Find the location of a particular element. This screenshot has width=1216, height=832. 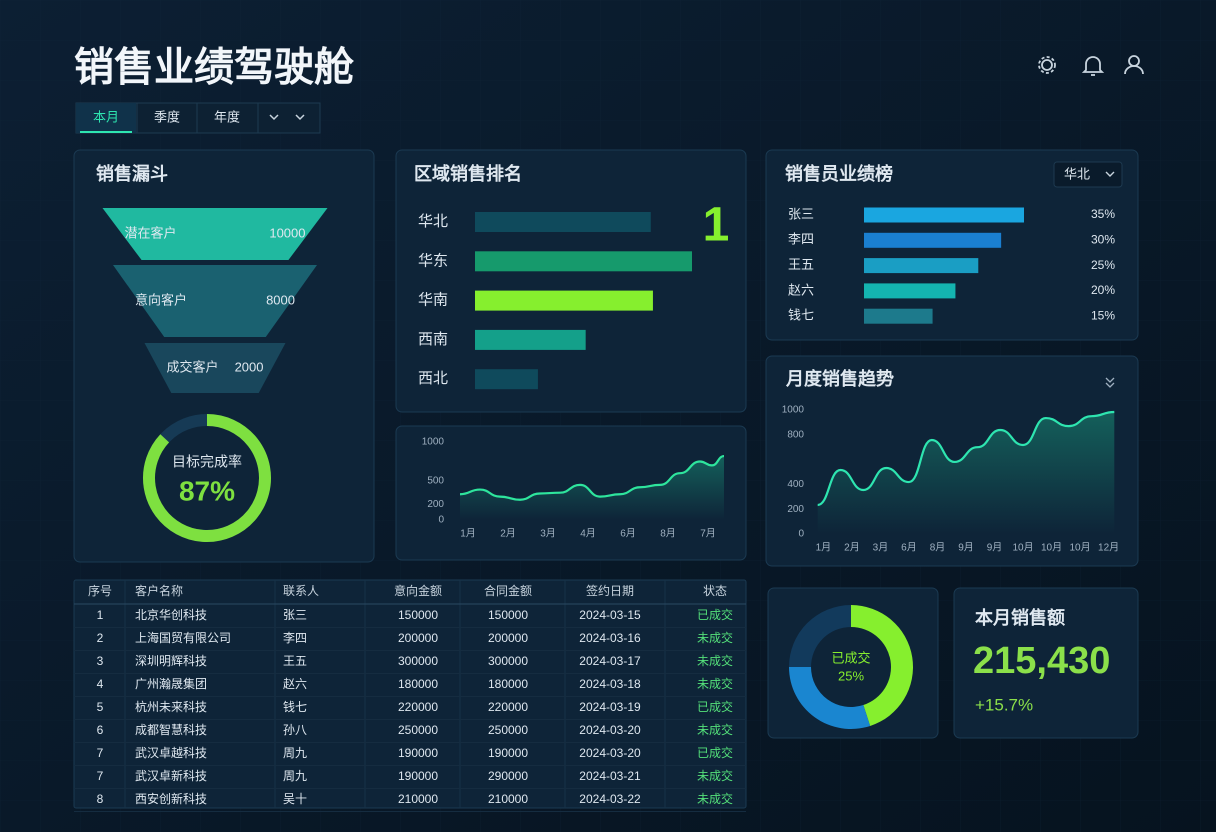

bell-icon is located at coordinates (1093, 66).